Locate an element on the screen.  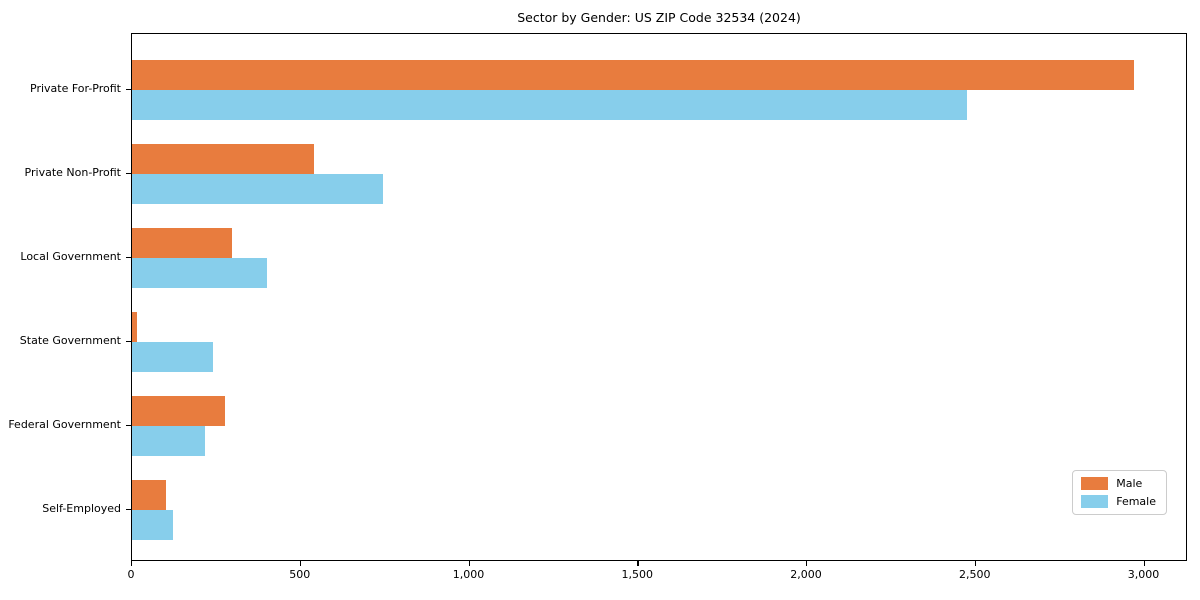
legend-label-male: Male is located at coordinates (1129, 483).